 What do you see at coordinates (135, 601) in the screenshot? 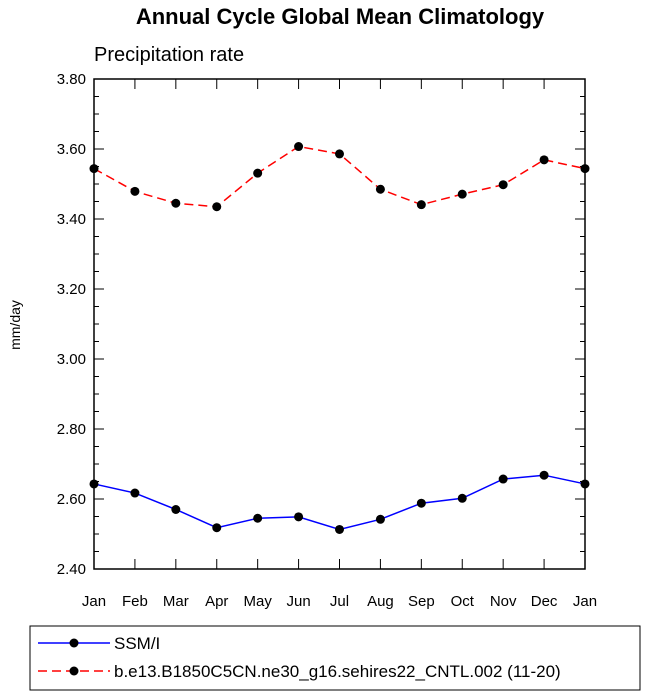
I see `x-tick-label: Feb` at bounding box center [135, 601].